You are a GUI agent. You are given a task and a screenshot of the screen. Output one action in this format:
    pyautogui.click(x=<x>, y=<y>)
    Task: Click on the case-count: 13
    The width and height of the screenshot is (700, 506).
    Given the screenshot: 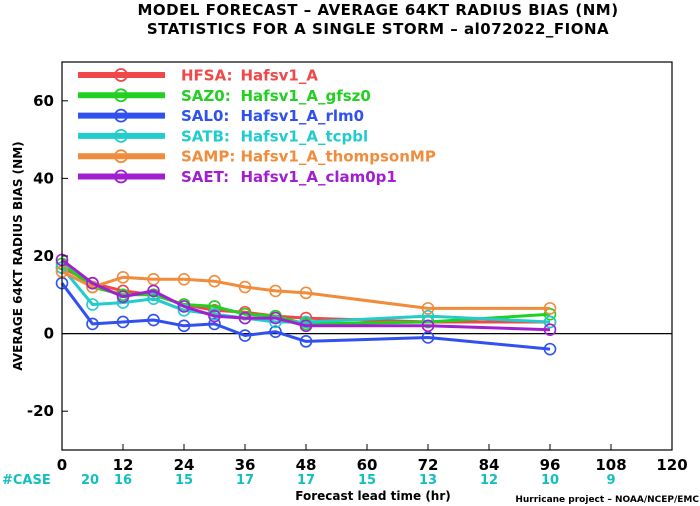 What is the action you would take?
    pyautogui.click(x=428, y=480)
    